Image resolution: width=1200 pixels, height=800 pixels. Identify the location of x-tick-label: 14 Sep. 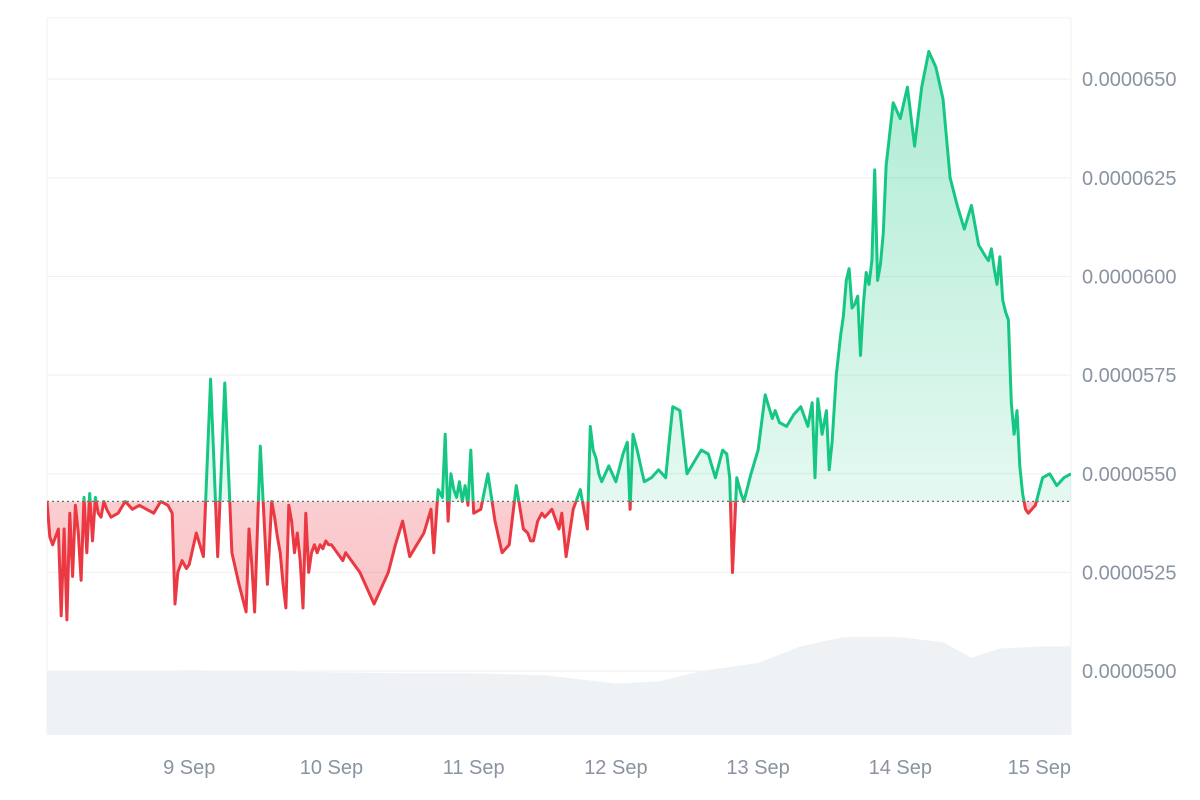
(900, 768).